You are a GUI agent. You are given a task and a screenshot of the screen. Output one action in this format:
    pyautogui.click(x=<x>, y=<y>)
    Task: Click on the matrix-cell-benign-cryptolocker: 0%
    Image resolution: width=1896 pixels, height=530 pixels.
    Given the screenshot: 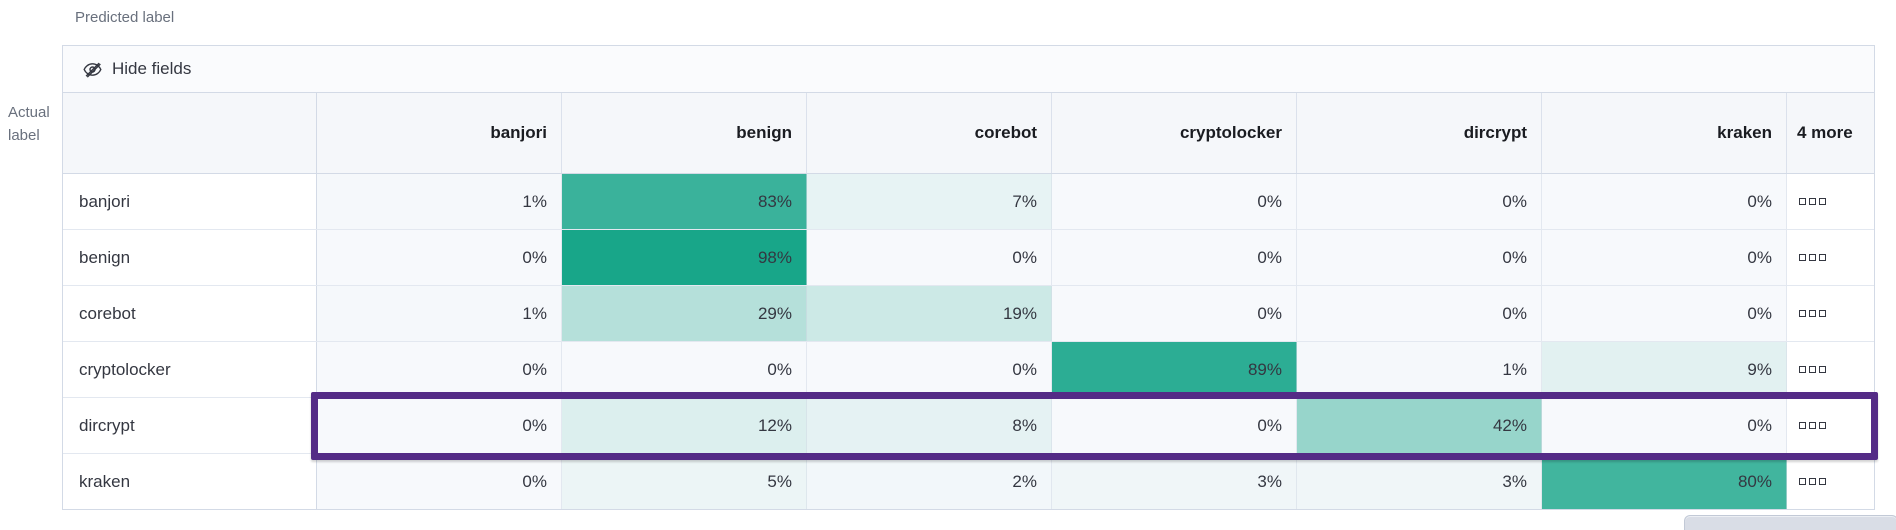 What is the action you would take?
    pyautogui.click(x=1174, y=257)
    